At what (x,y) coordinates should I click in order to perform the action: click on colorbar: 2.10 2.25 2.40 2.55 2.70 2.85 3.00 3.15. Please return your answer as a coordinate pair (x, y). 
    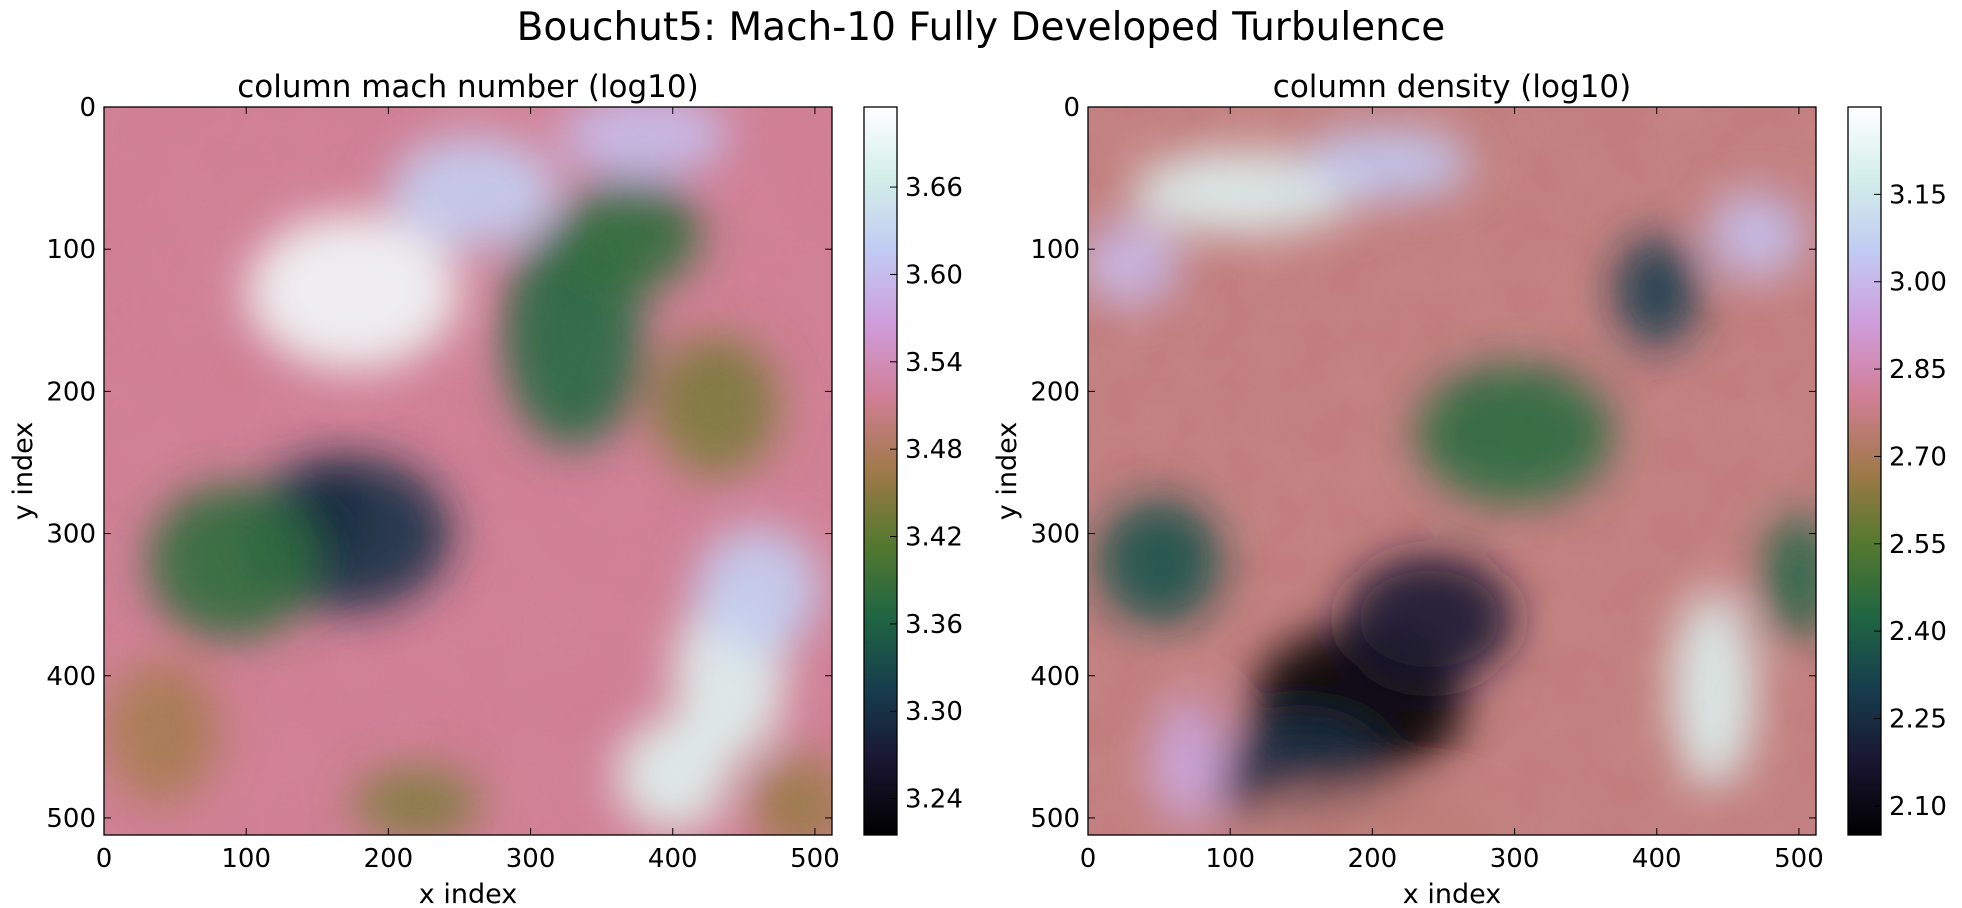
    Looking at the image, I should click on (1897, 471).